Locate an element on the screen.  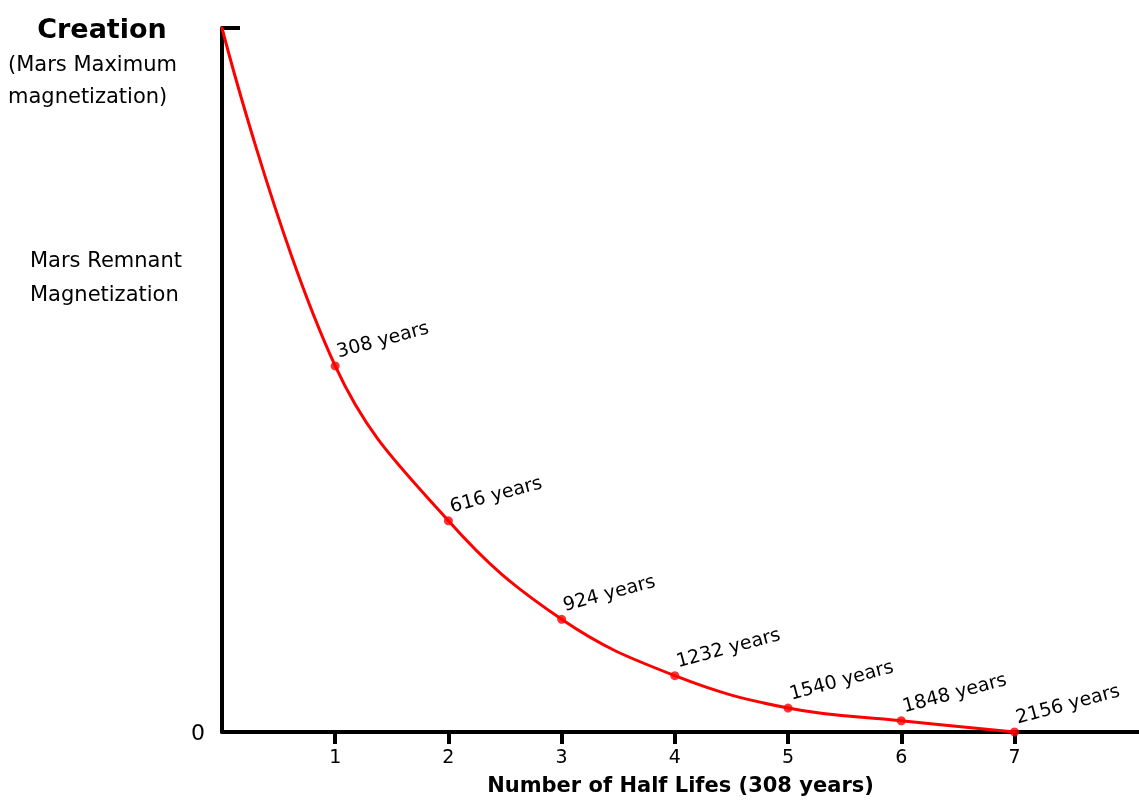
x-tick-label: 5 is located at coordinates (788, 755).